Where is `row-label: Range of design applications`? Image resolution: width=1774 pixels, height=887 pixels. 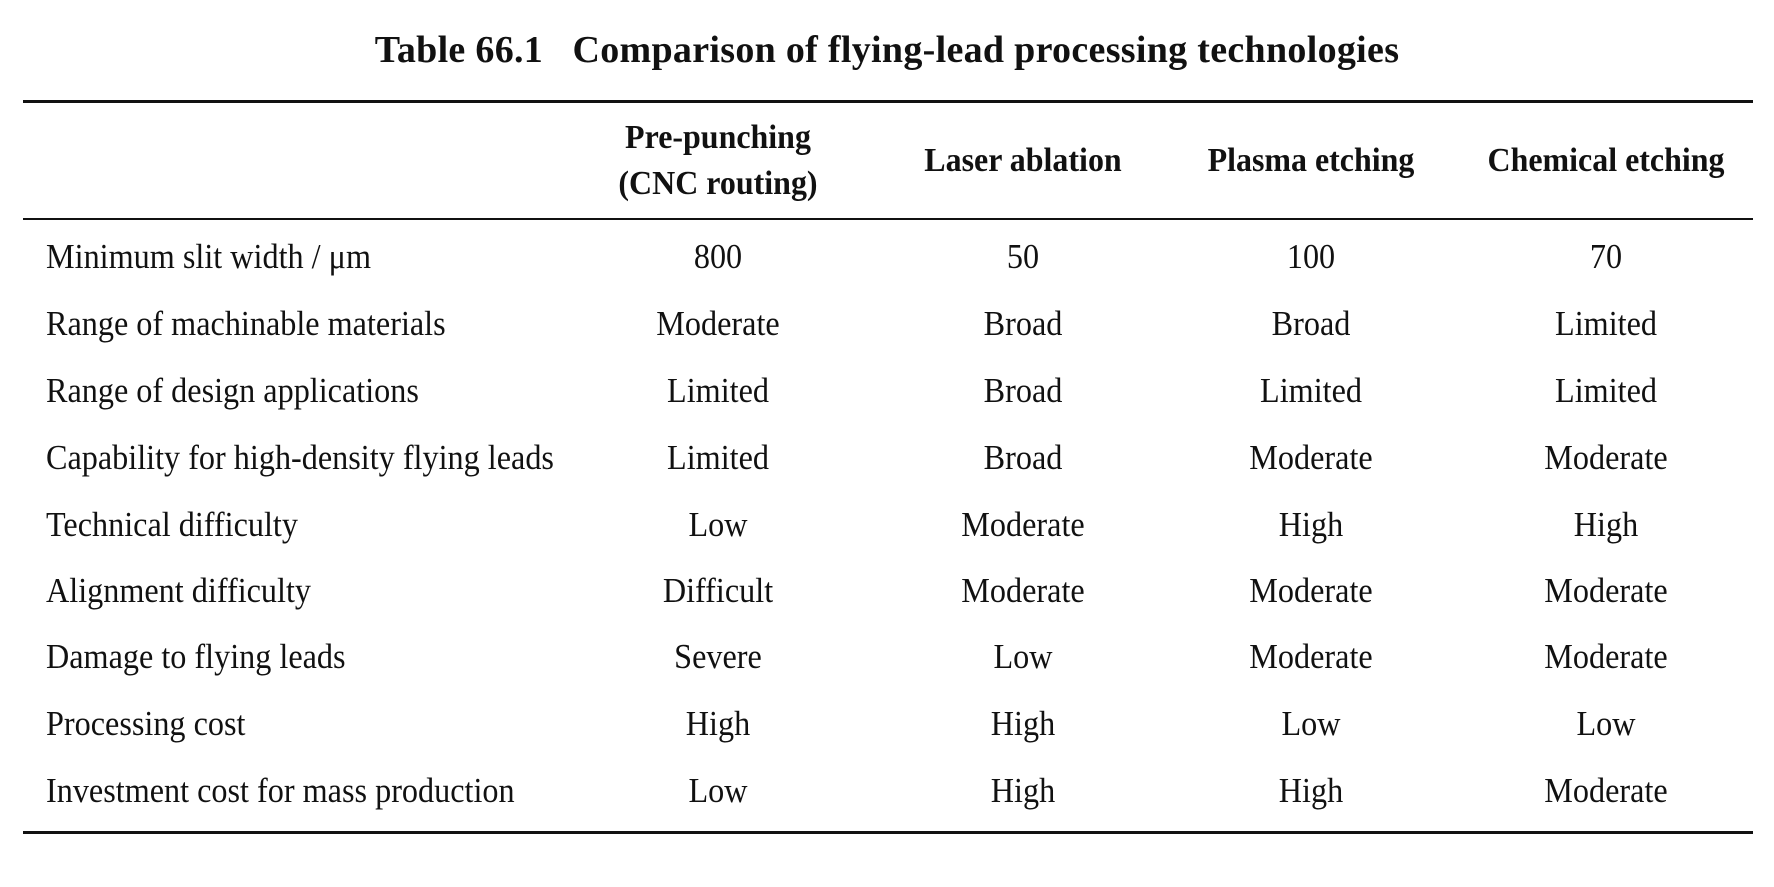
row-label: Range of design applications is located at coordinates (232, 390).